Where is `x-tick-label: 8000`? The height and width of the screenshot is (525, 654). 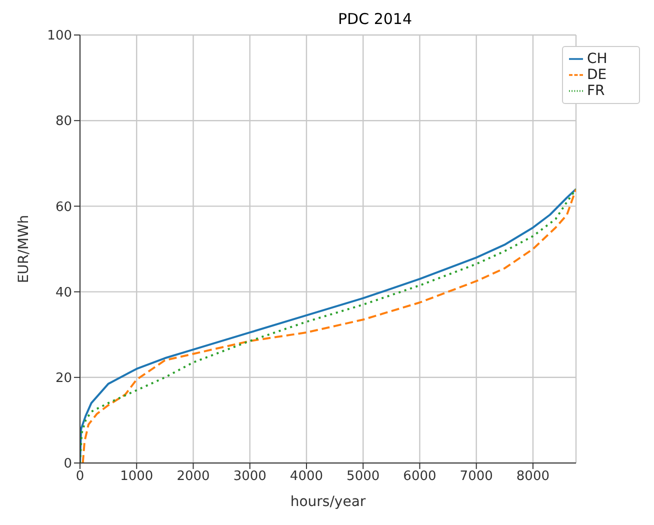
x-tick-label: 8000 is located at coordinates (533, 476).